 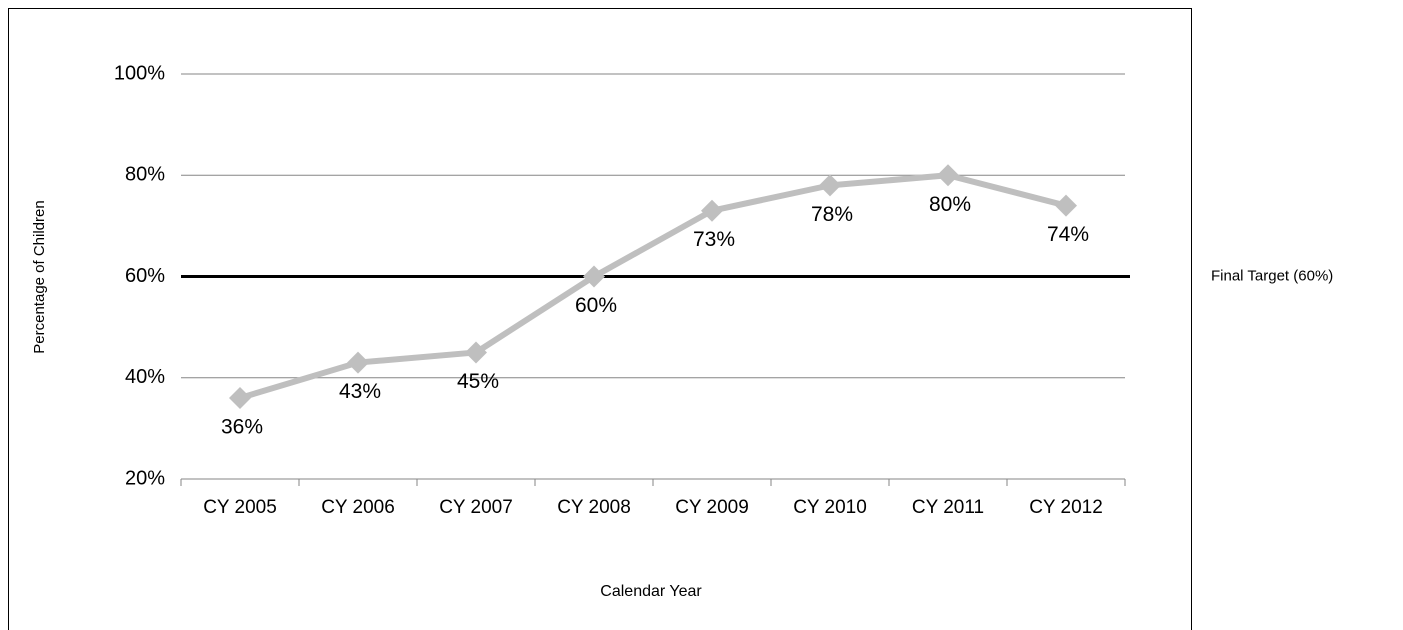 I want to click on x-tick-label: CY 2006, so click(x=358, y=507).